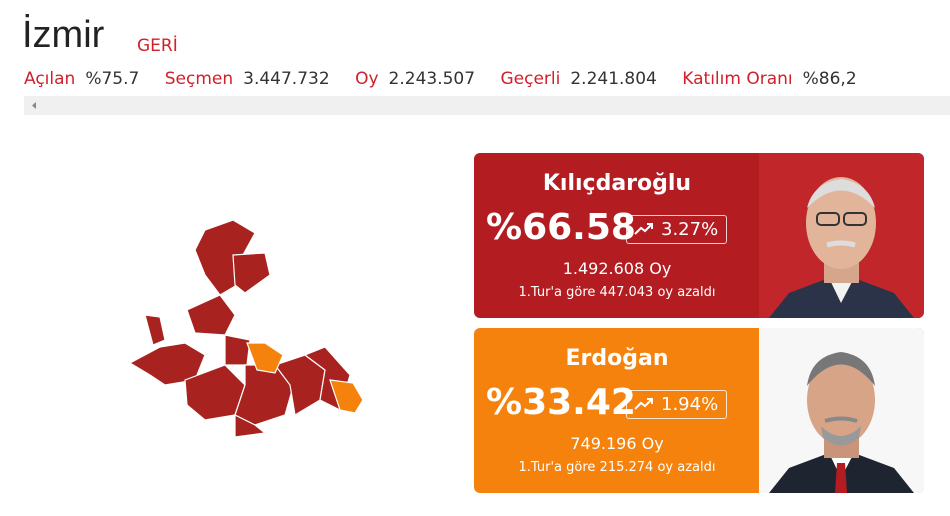 This screenshot has width=950, height=516. What do you see at coordinates (617, 292) in the screenshot?
I see `candidate-note: 1.Tur'a göre 447.043 oy azaldı` at bounding box center [617, 292].